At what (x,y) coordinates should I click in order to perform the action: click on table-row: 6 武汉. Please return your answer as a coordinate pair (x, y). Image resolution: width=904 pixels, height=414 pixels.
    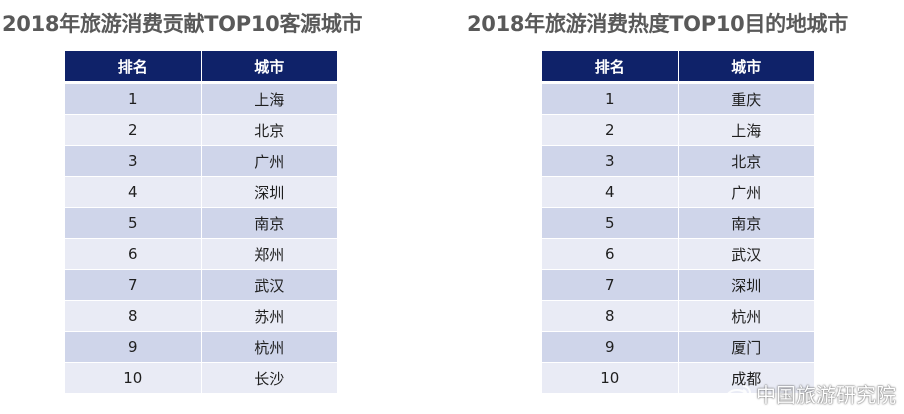
    Looking at the image, I should click on (678, 254).